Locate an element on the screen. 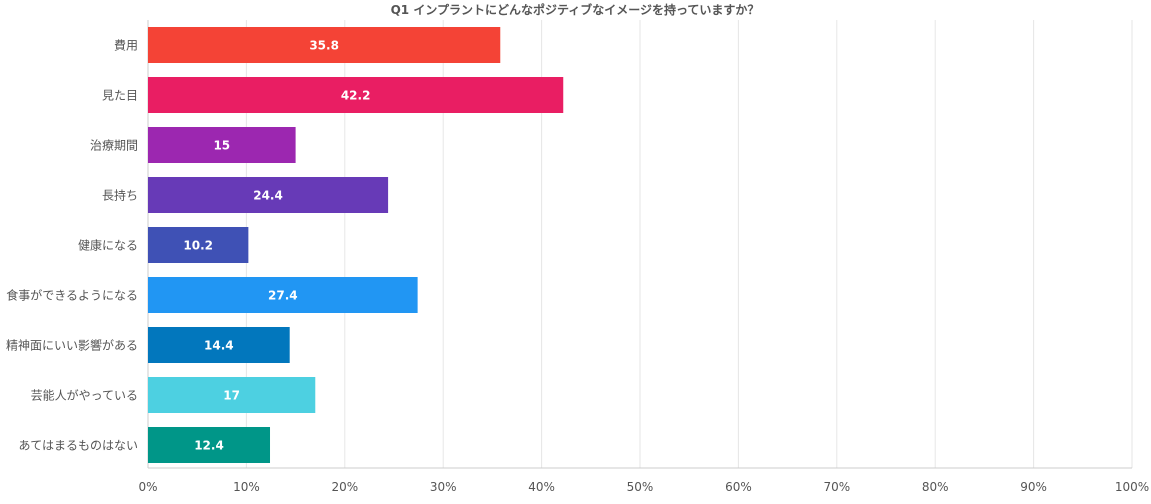 The height and width of the screenshot is (504, 1151). x-tick-label: 80% is located at coordinates (935, 487).